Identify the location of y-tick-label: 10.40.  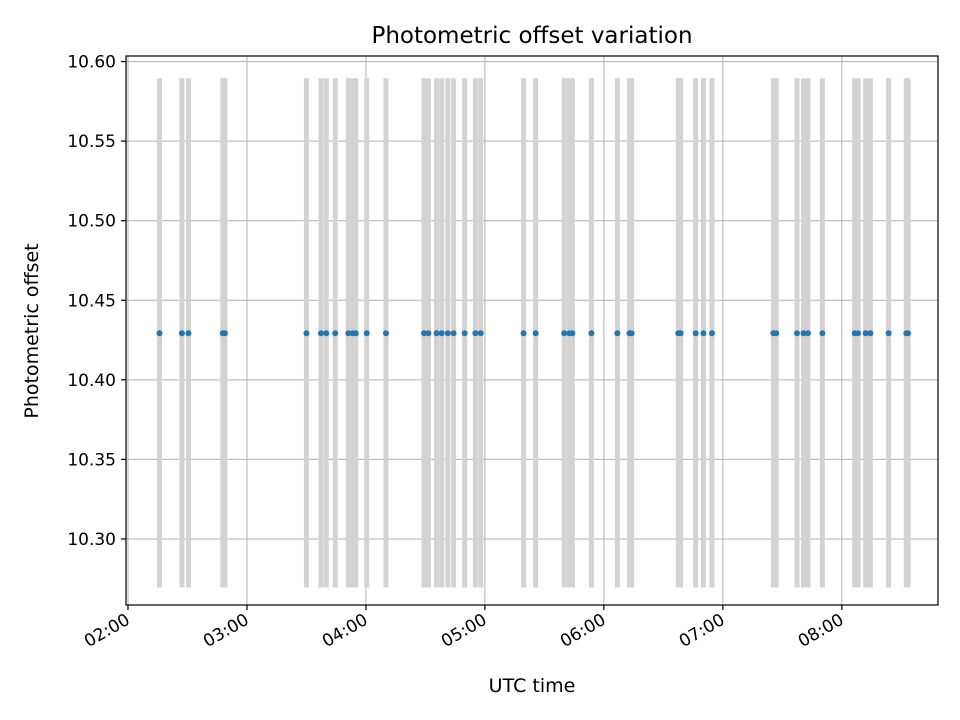
(91, 381).